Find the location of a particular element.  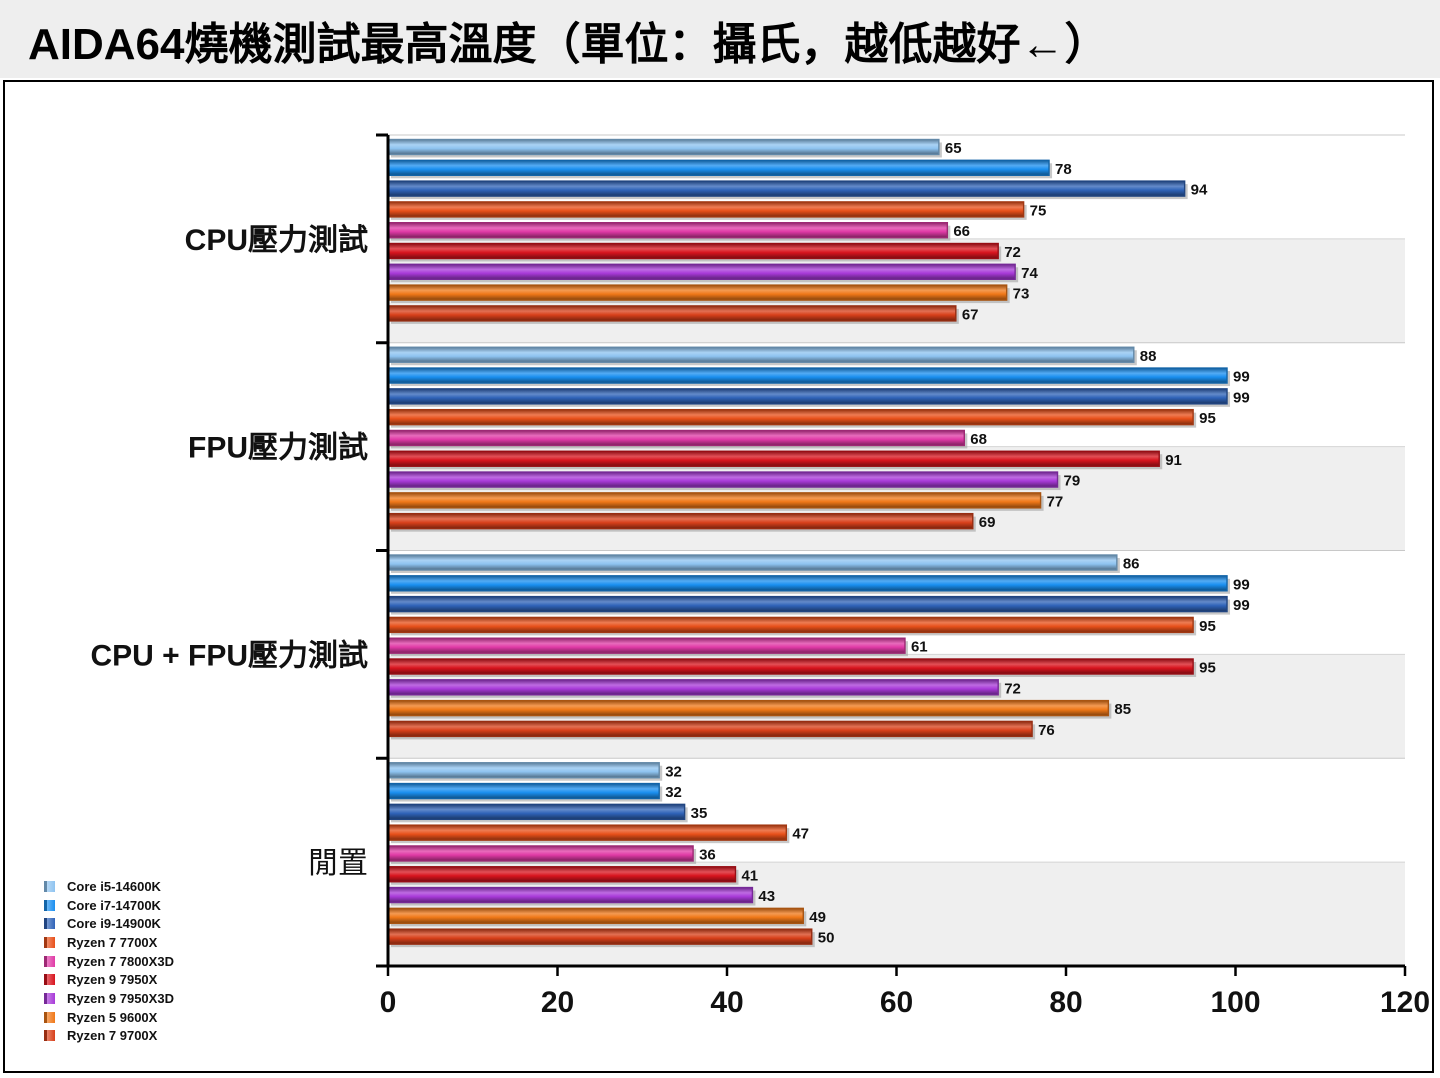

value-label: 85 is located at coordinates (1122, 709).